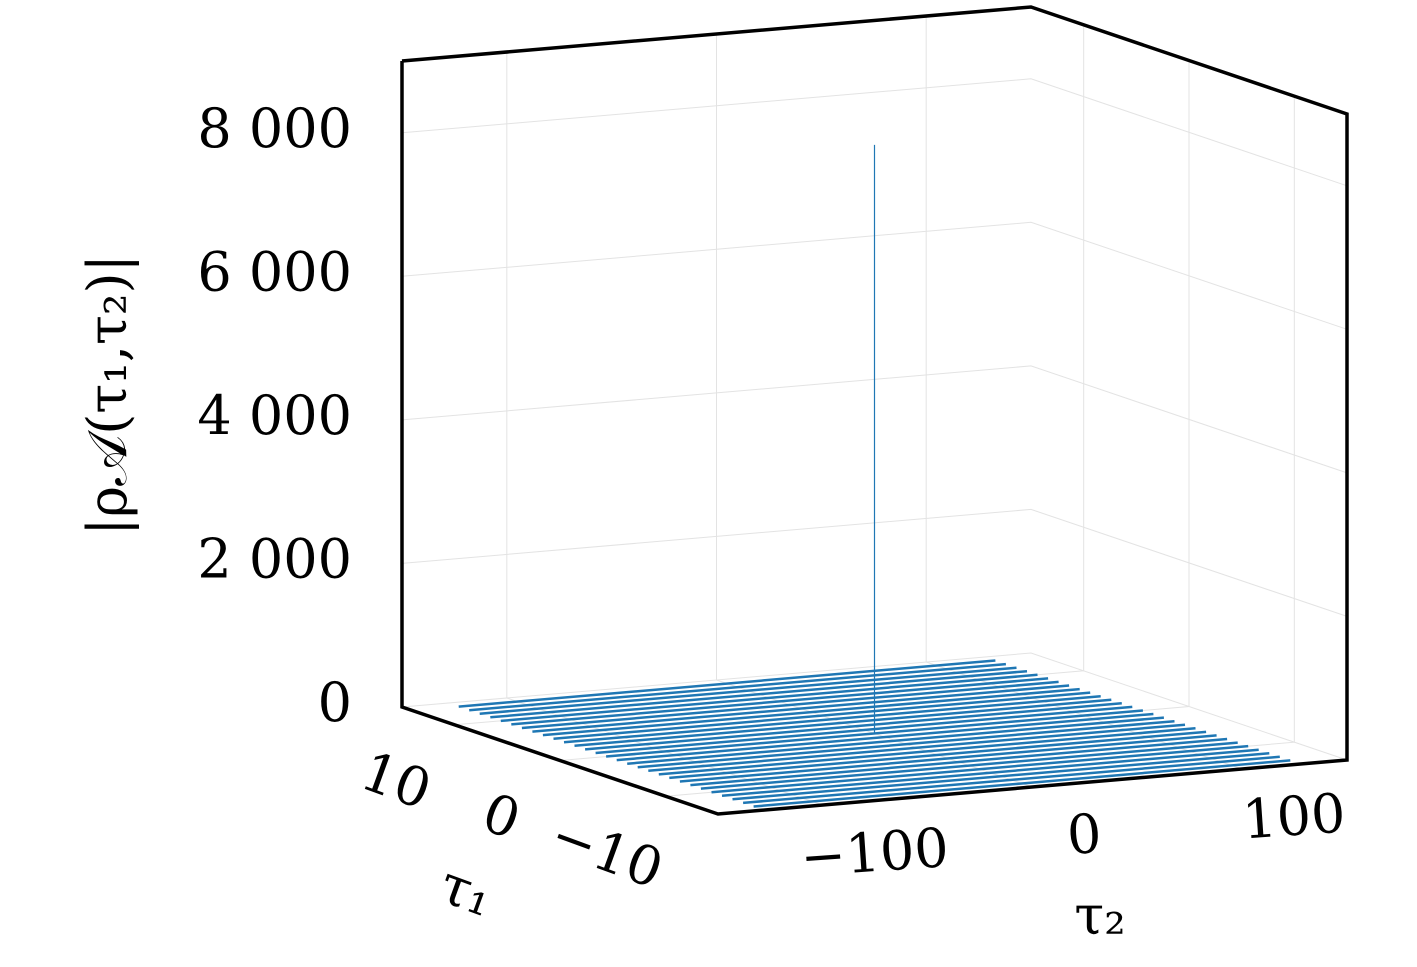 The image size is (1417, 967). I want to click on z-tick-label: 2 000, so click(274, 558).